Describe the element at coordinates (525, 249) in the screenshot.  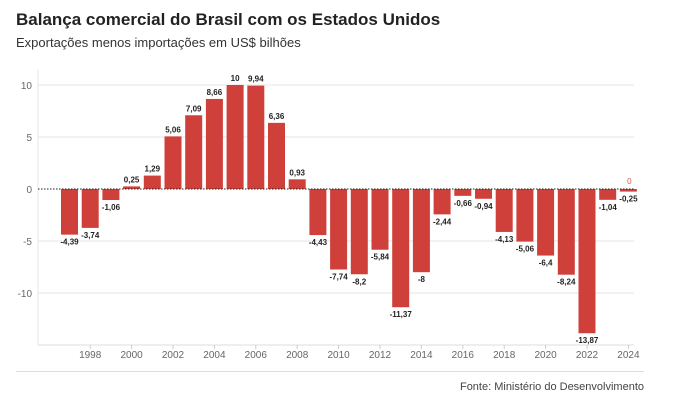
I see `data-label: -5,06` at that location.